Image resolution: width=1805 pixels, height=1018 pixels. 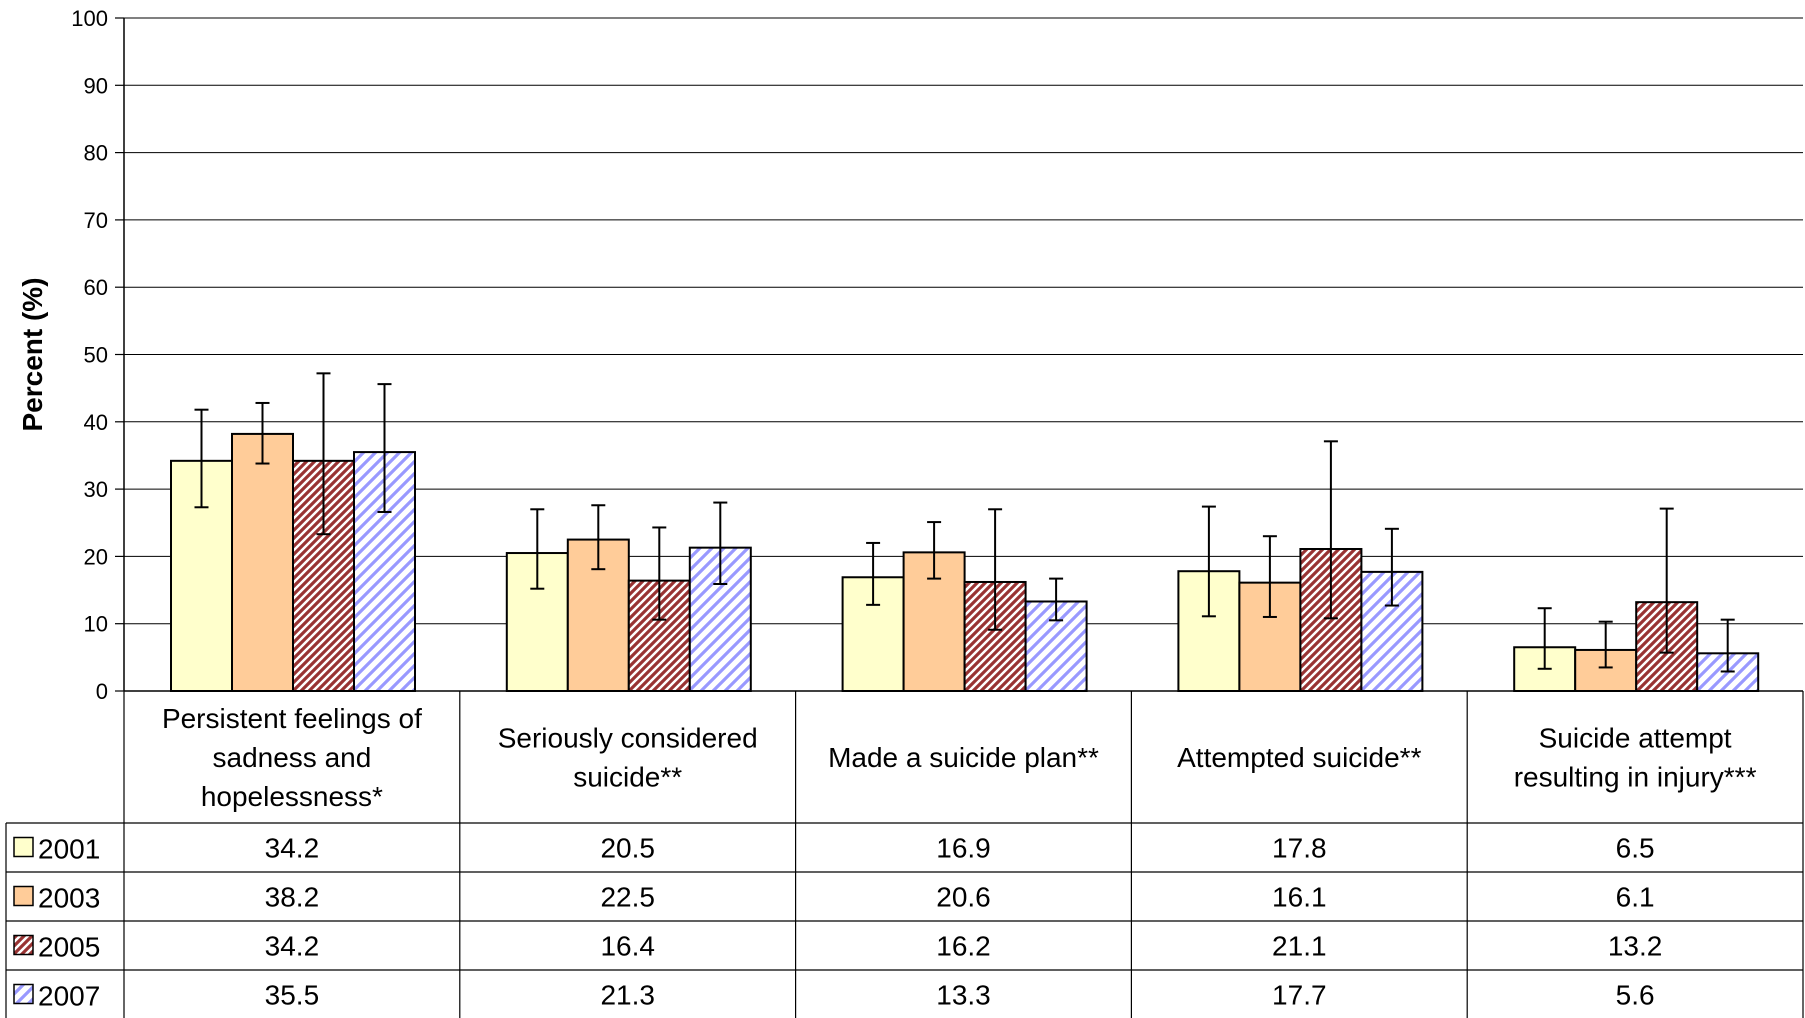 What do you see at coordinates (1635, 946) in the screenshot?
I see `table-cell-value: 13.2` at bounding box center [1635, 946].